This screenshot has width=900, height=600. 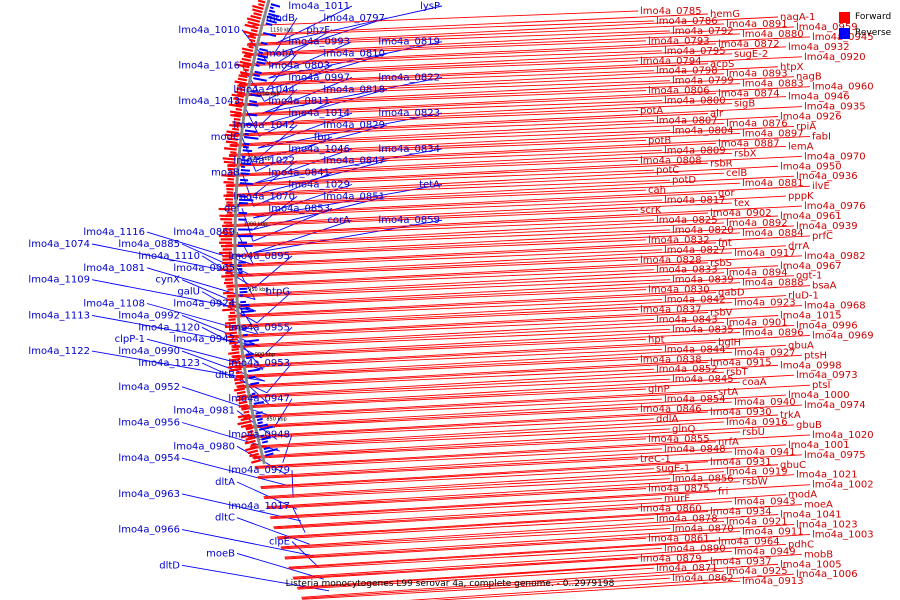 I want to click on forward-gene-label: lmo4a_1001, so click(x=819, y=445).